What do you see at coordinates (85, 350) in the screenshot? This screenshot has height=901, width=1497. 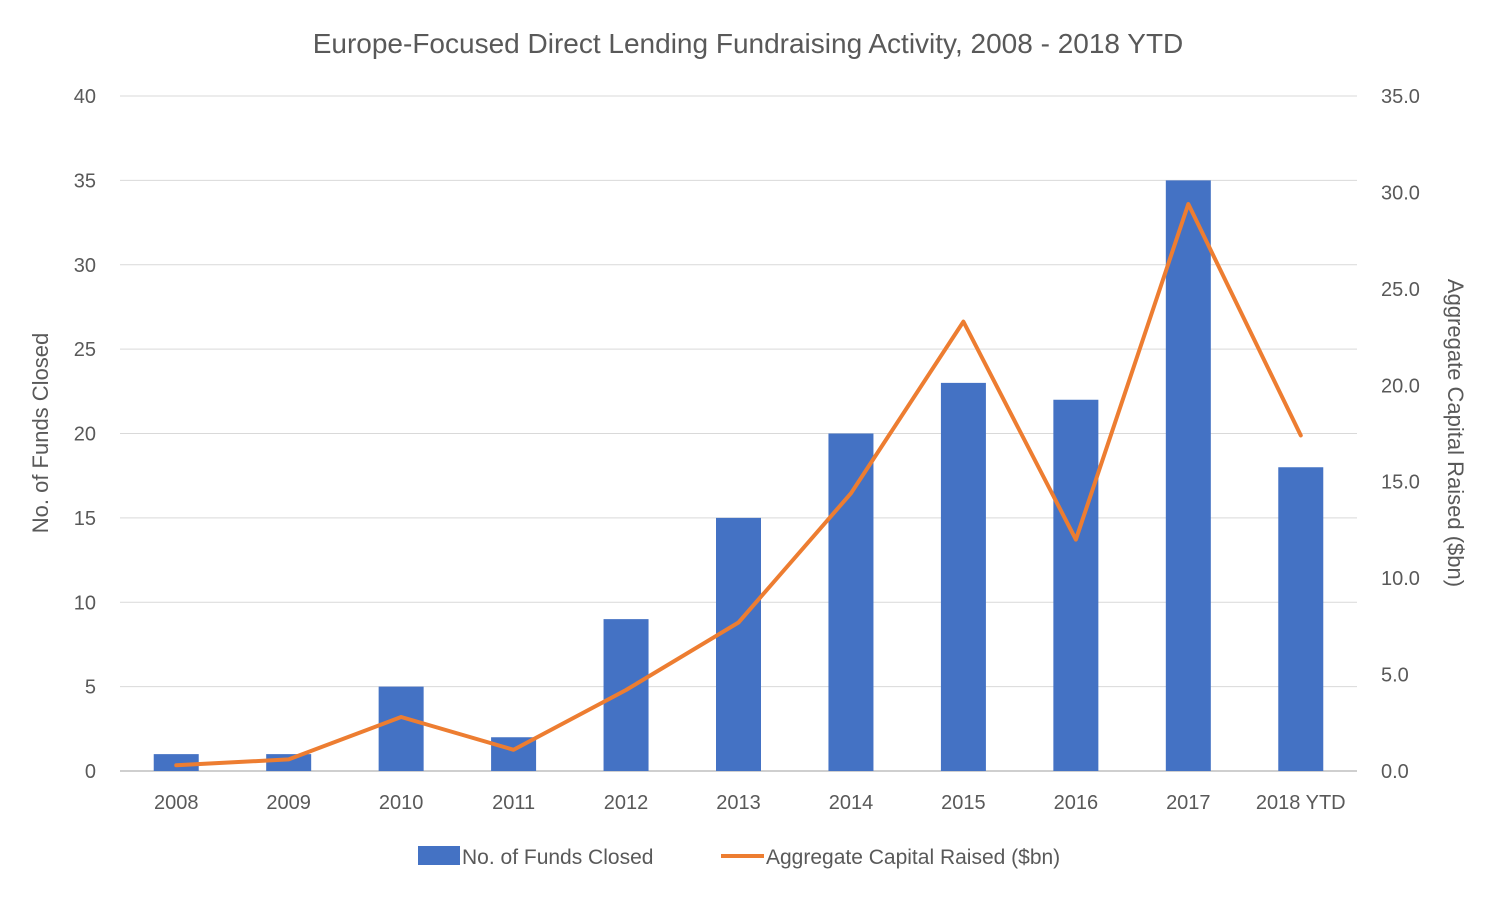 I see `left-tick-label: 25` at bounding box center [85, 350].